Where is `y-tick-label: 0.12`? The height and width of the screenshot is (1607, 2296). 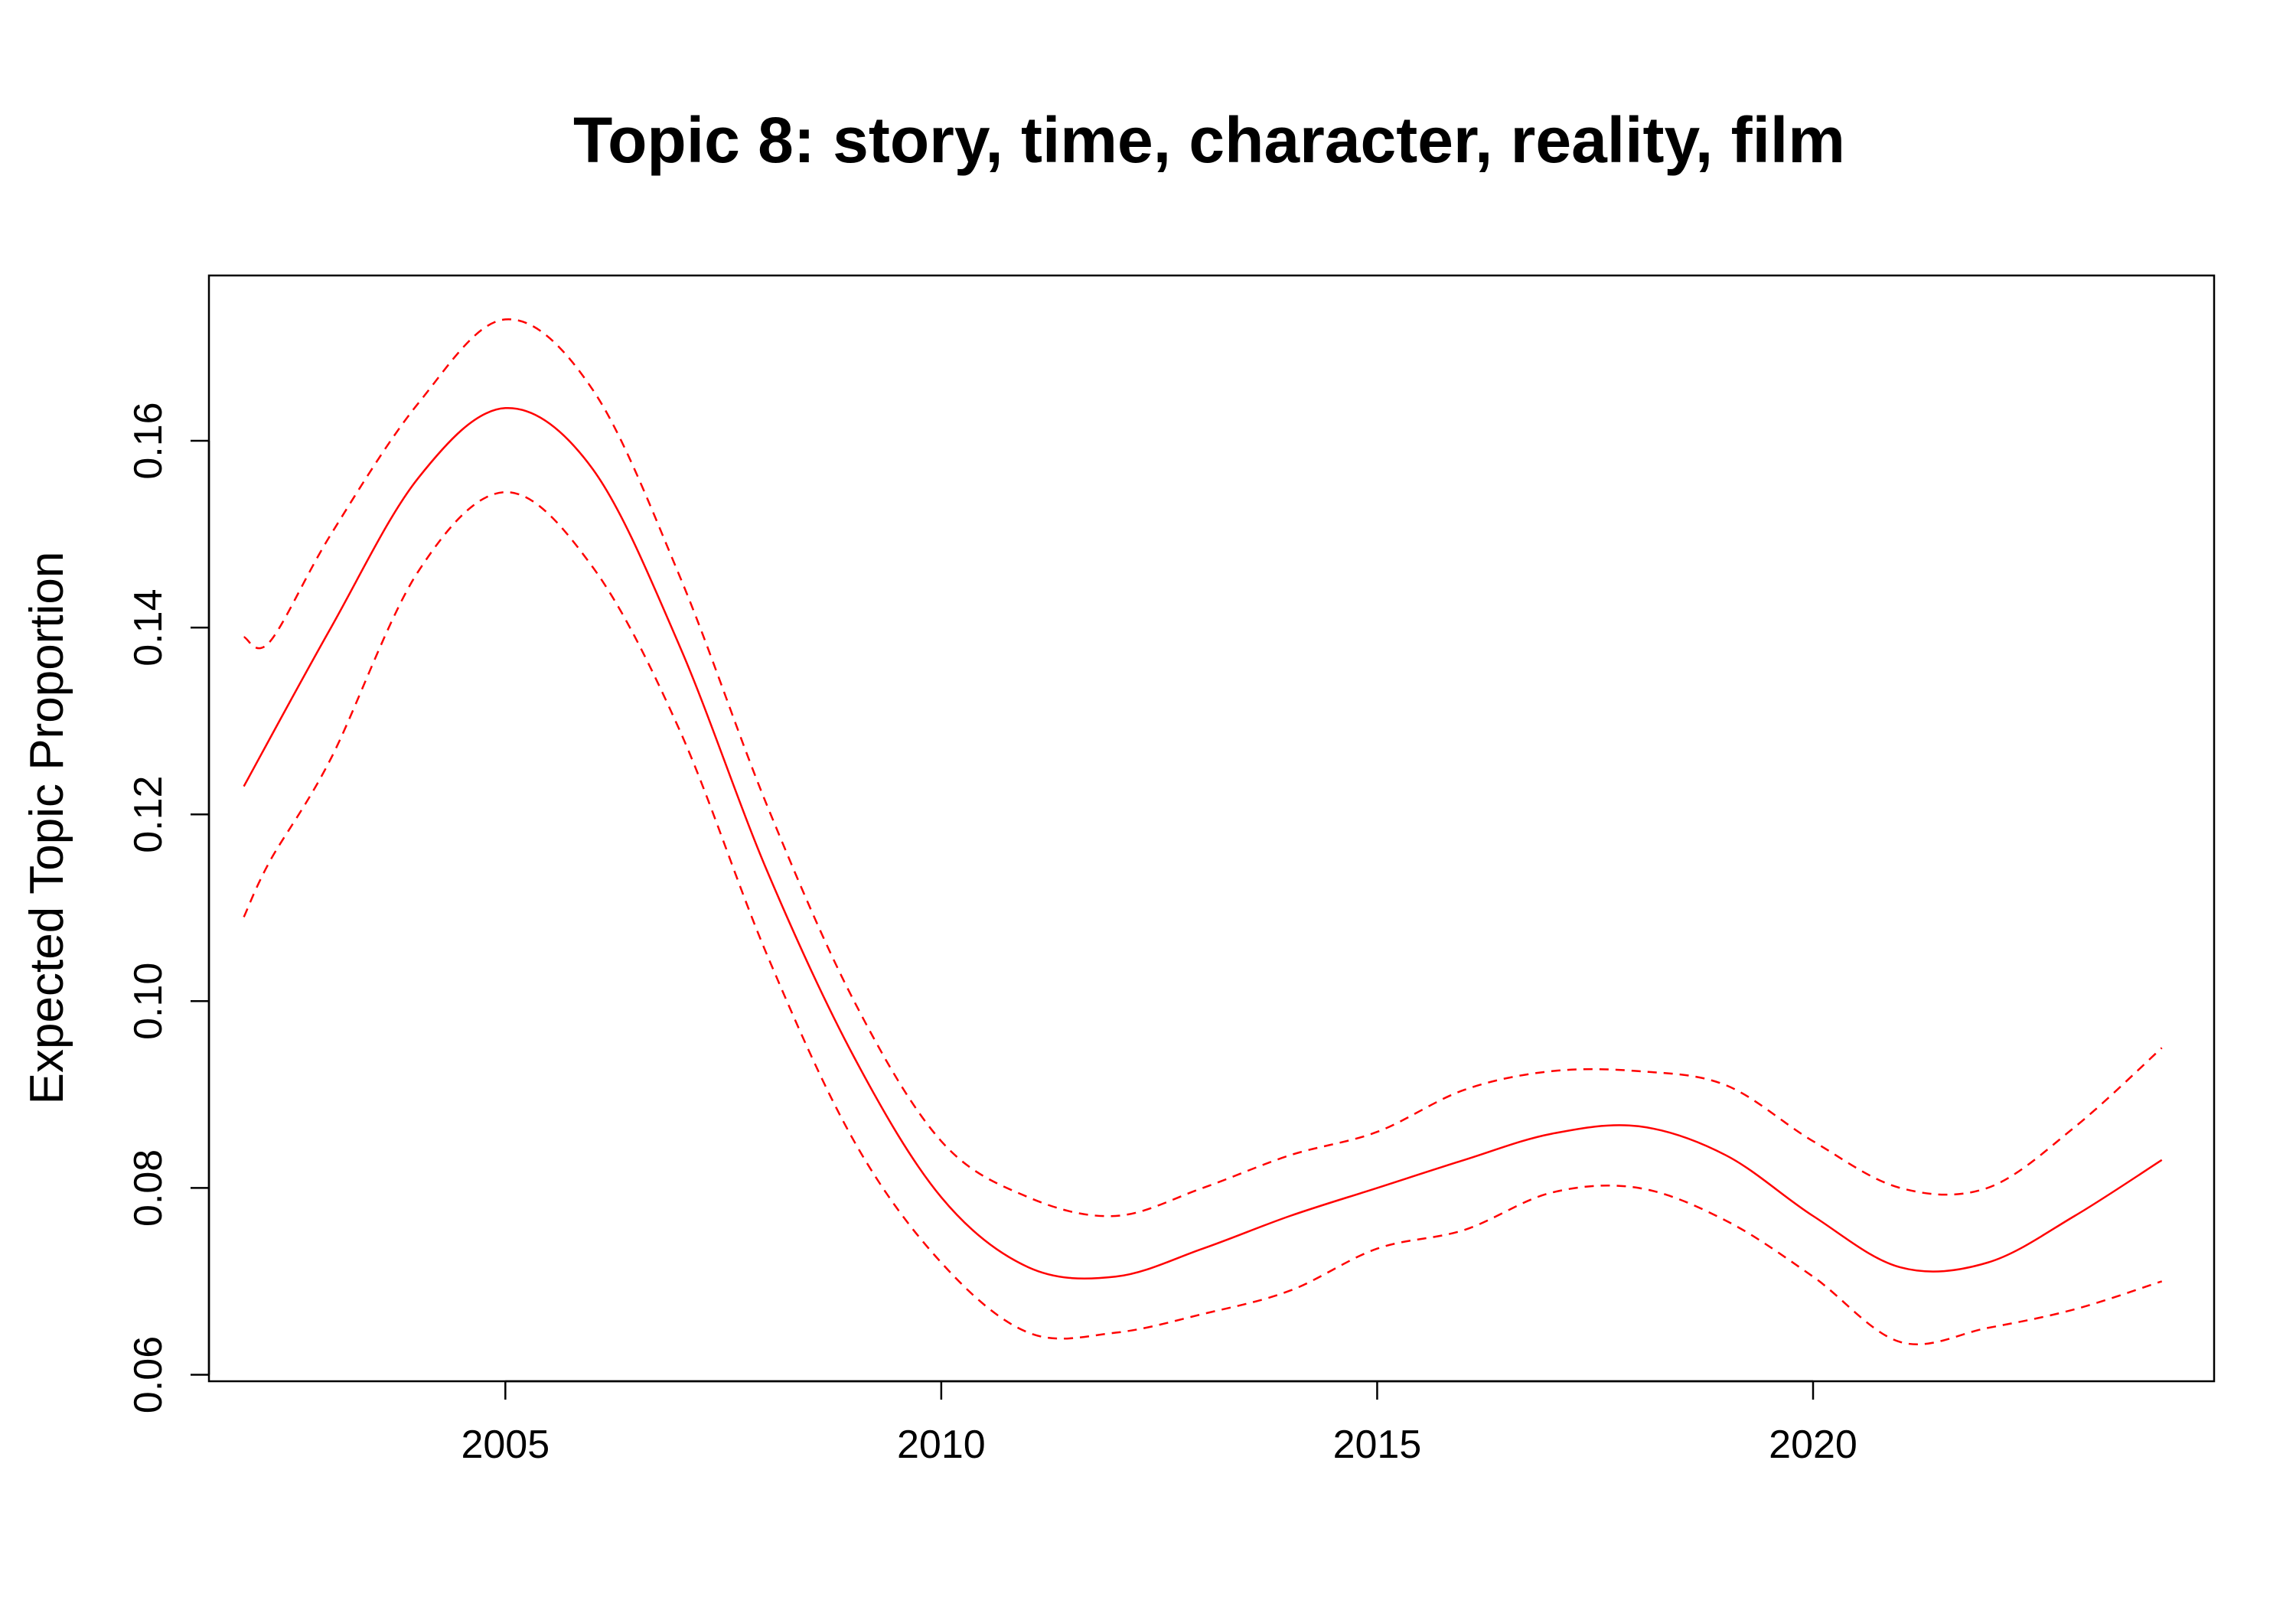 y-tick-label: 0.12 is located at coordinates (148, 814).